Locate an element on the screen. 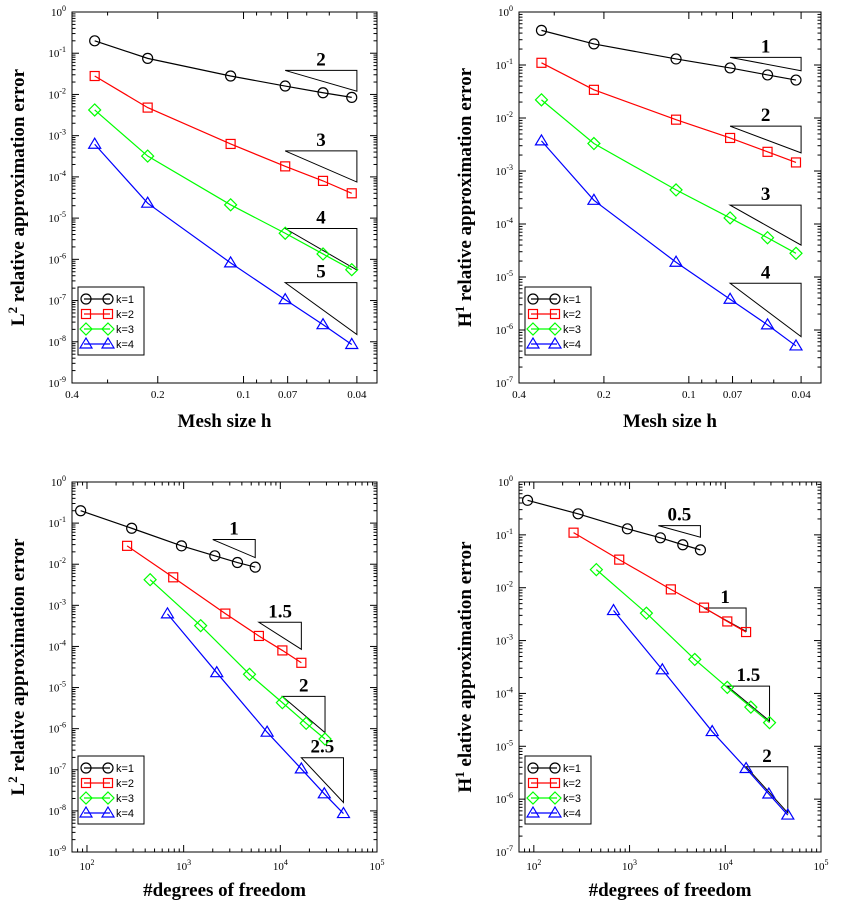 The image size is (847, 911). y-tick-label: 10⁻⁴ is located at coordinates (57, 176).